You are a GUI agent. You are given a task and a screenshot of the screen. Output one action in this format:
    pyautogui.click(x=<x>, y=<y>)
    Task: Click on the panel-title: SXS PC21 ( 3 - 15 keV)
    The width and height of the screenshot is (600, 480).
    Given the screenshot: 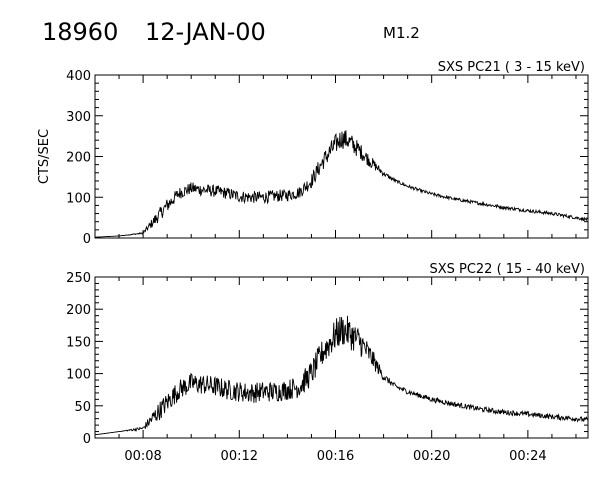 What is the action you would take?
    pyautogui.click(x=511, y=67)
    